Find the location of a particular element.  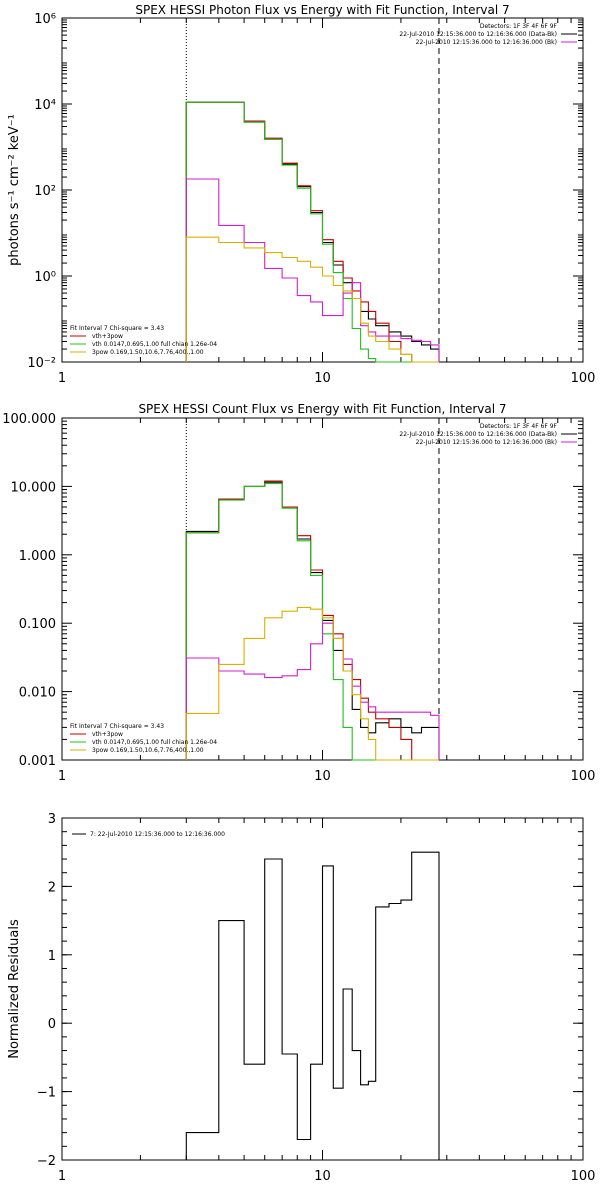

y-tick-label: 1.000 is located at coordinates (37, 556).